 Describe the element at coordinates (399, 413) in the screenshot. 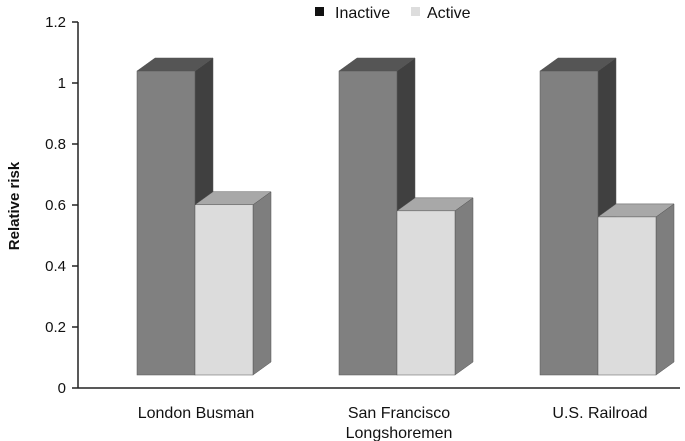

I see `x-category-label: San Francisco` at that location.